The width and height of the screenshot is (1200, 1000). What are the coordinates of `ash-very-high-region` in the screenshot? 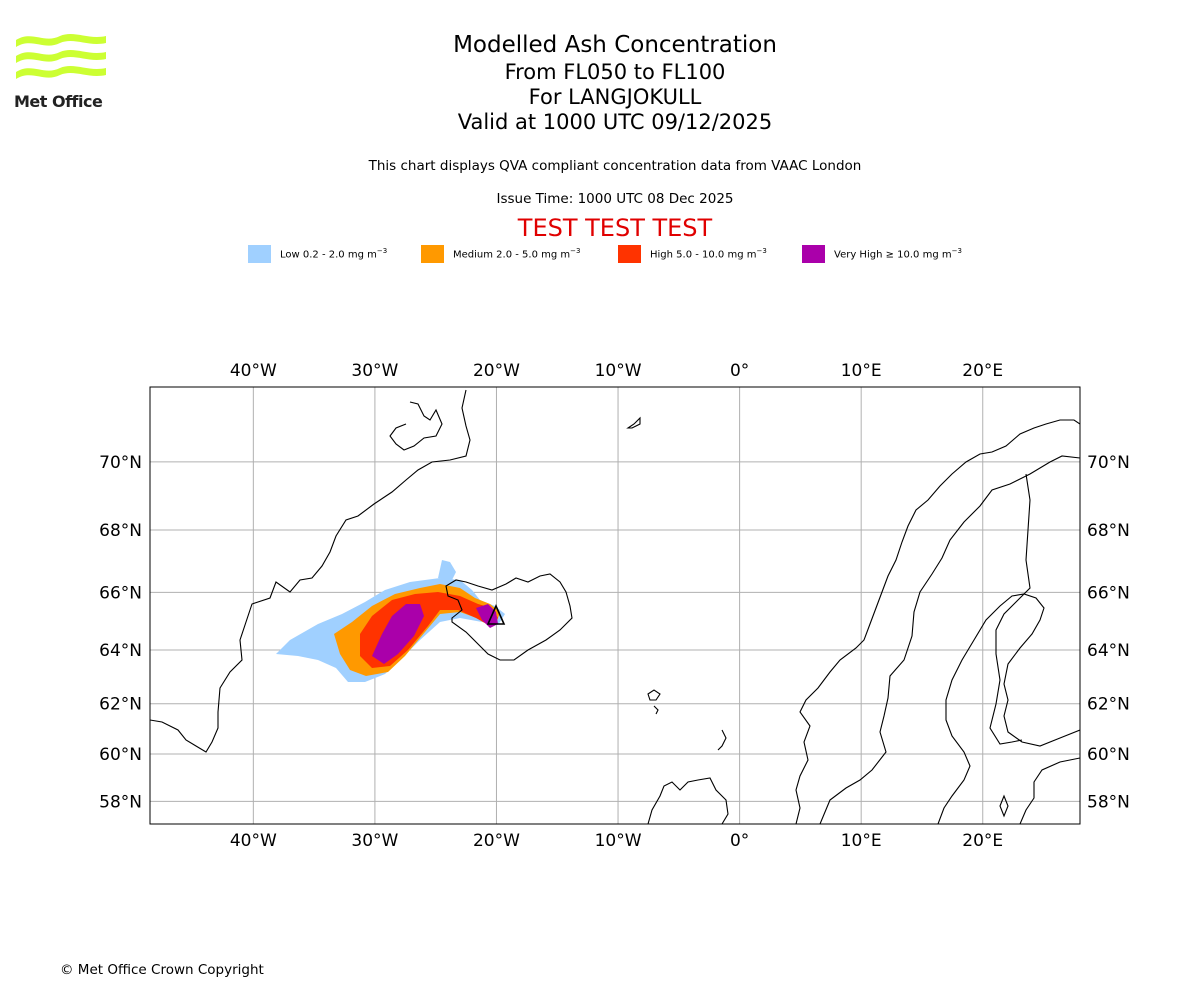 It's located at (398, 634).